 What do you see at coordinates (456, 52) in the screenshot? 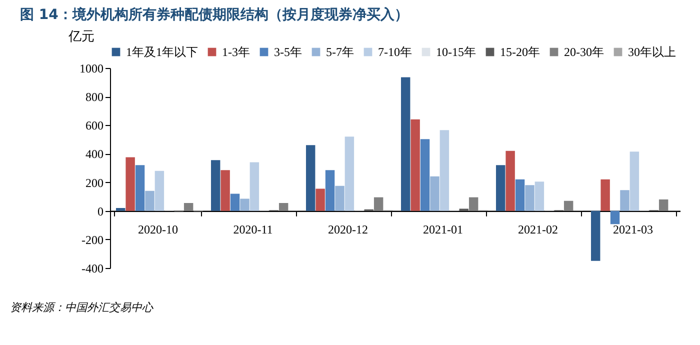
I see `legend-label: 10-15年` at bounding box center [456, 52].